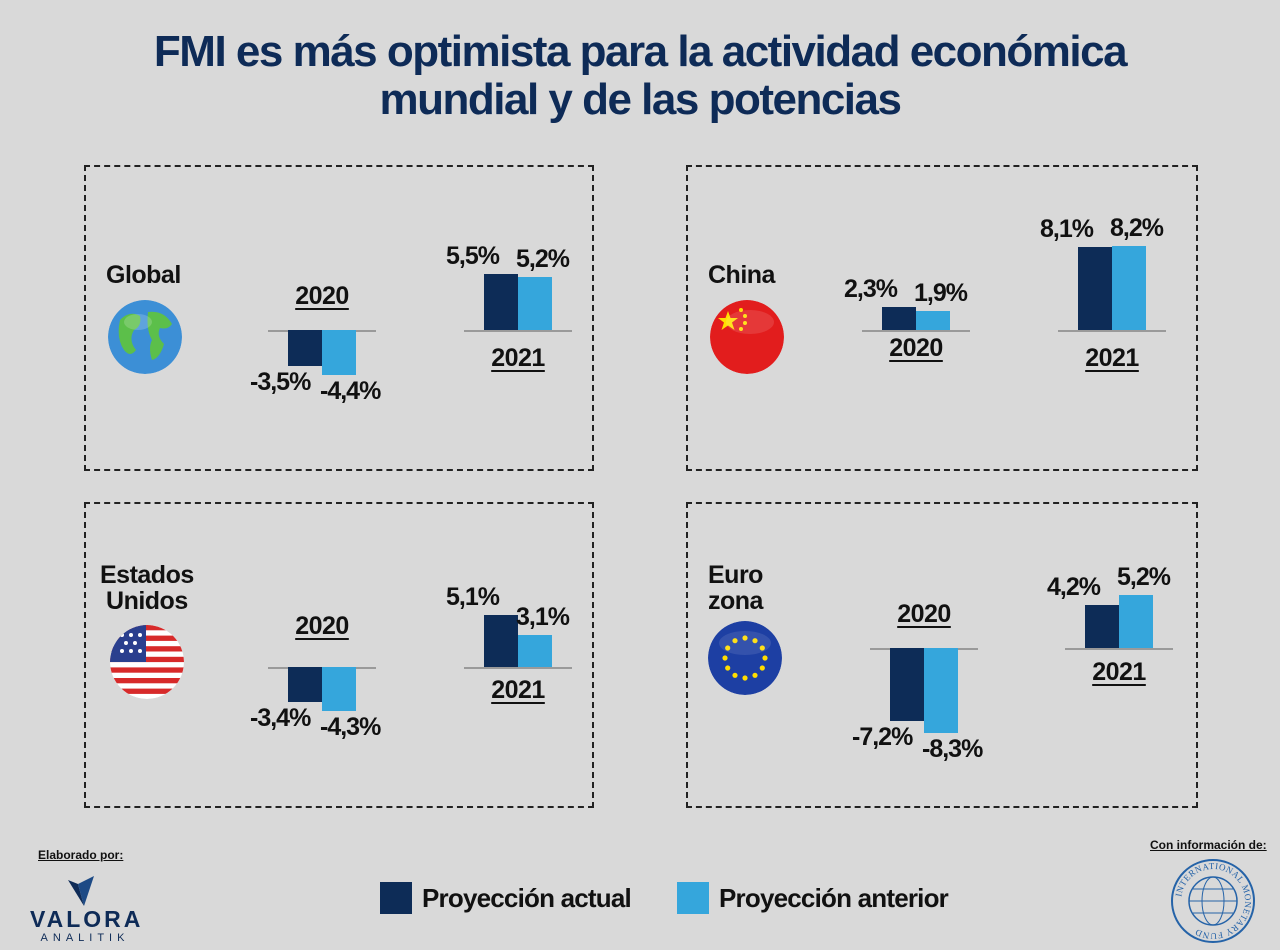 The image size is (1280, 950). What do you see at coordinates (81, 855) in the screenshot?
I see `made-by-label: Elaborado por:` at bounding box center [81, 855].